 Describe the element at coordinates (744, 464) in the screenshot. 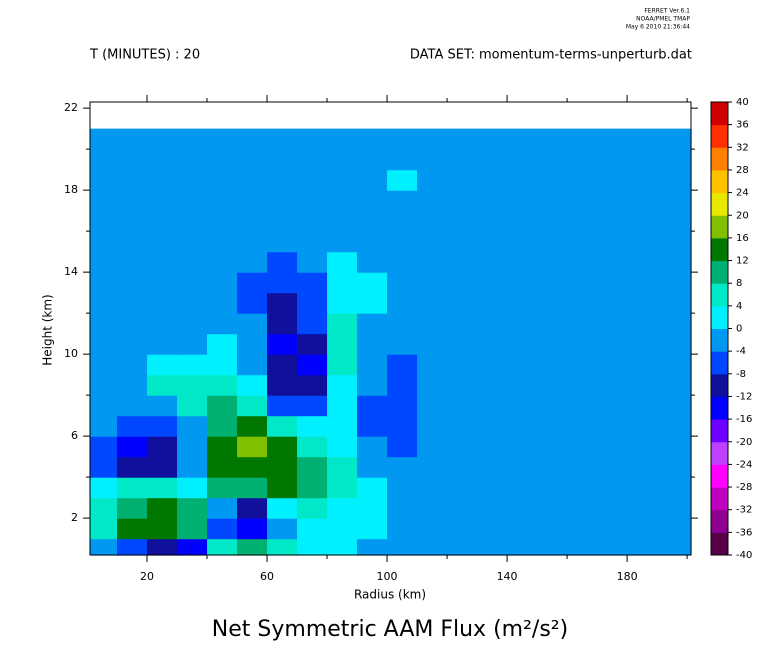

I see `colorbar-label: -24` at that location.